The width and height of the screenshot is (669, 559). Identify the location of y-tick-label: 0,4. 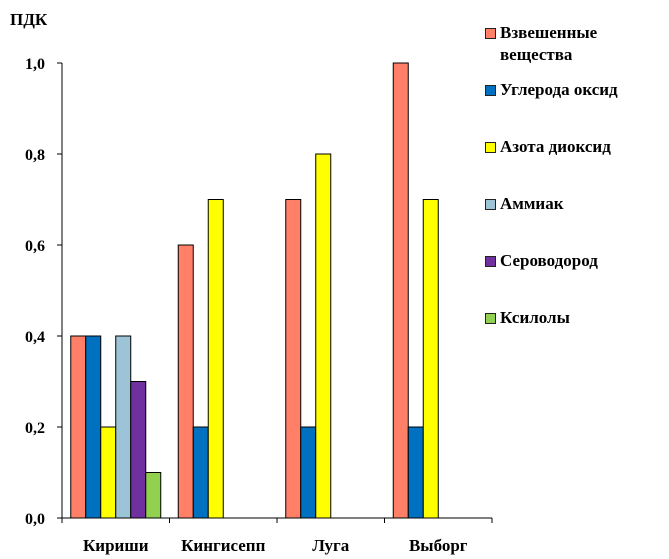
(35, 337).